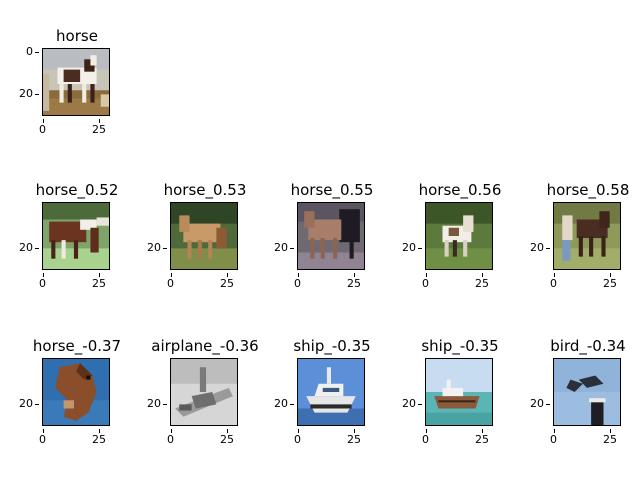 The image size is (640, 480). Describe the element at coordinates (332, 346) in the screenshot. I see `dissimilar-title-3: ship_-0.35` at that location.